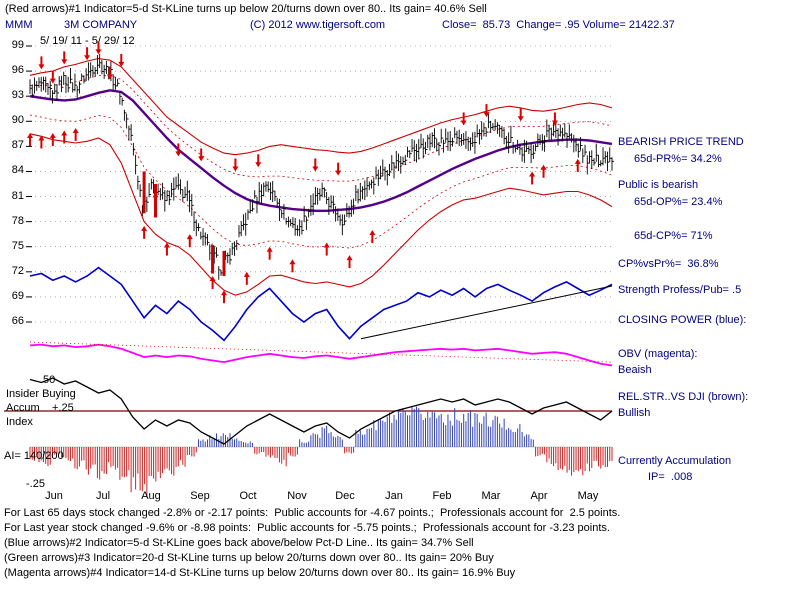 The height and width of the screenshot is (600, 800). Describe the element at coordinates (670, 477) in the screenshot. I see `ip-value: IP= .008` at that location.